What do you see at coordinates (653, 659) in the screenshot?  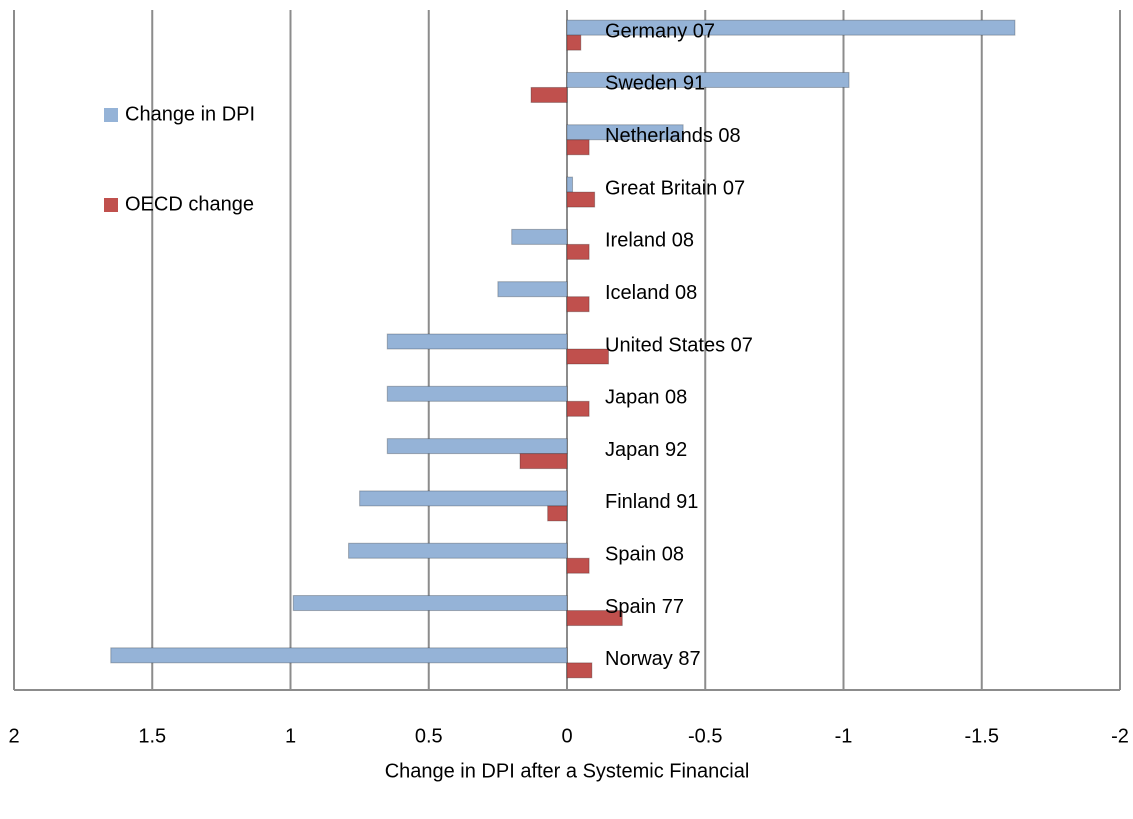 I see `category-label: Norway 87` at bounding box center [653, 659].